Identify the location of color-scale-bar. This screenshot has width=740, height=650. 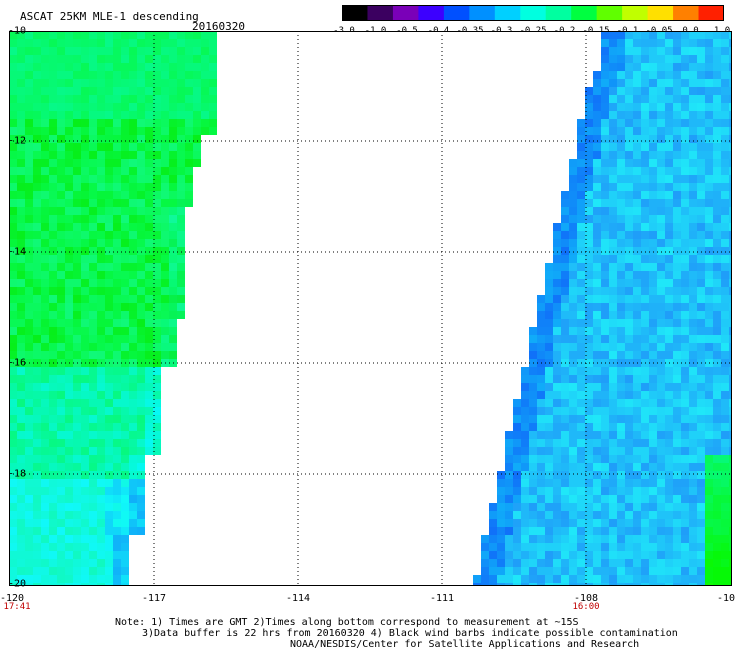
(533, 13).